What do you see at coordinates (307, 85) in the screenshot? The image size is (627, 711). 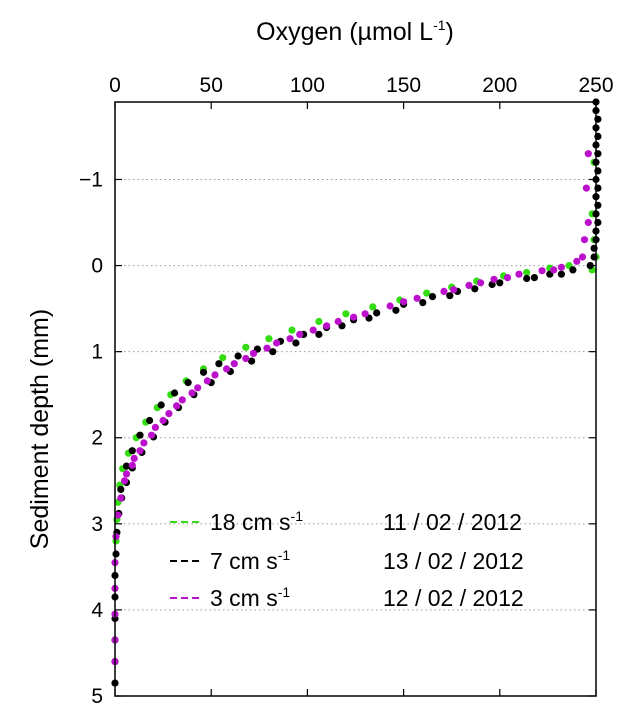 I see `x-tick-label: 100` at bounding box center [307, 85].